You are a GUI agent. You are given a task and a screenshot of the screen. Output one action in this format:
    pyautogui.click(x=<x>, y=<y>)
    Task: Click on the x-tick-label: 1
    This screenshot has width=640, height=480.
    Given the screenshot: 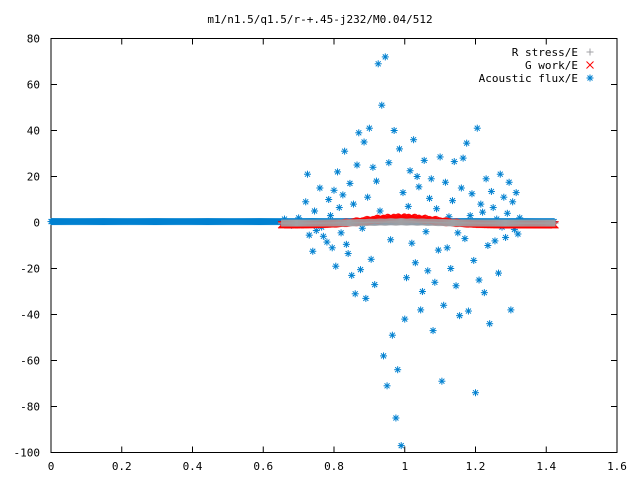 What is the action you would take?
    pyautogui.click(x=404, y=466)
    